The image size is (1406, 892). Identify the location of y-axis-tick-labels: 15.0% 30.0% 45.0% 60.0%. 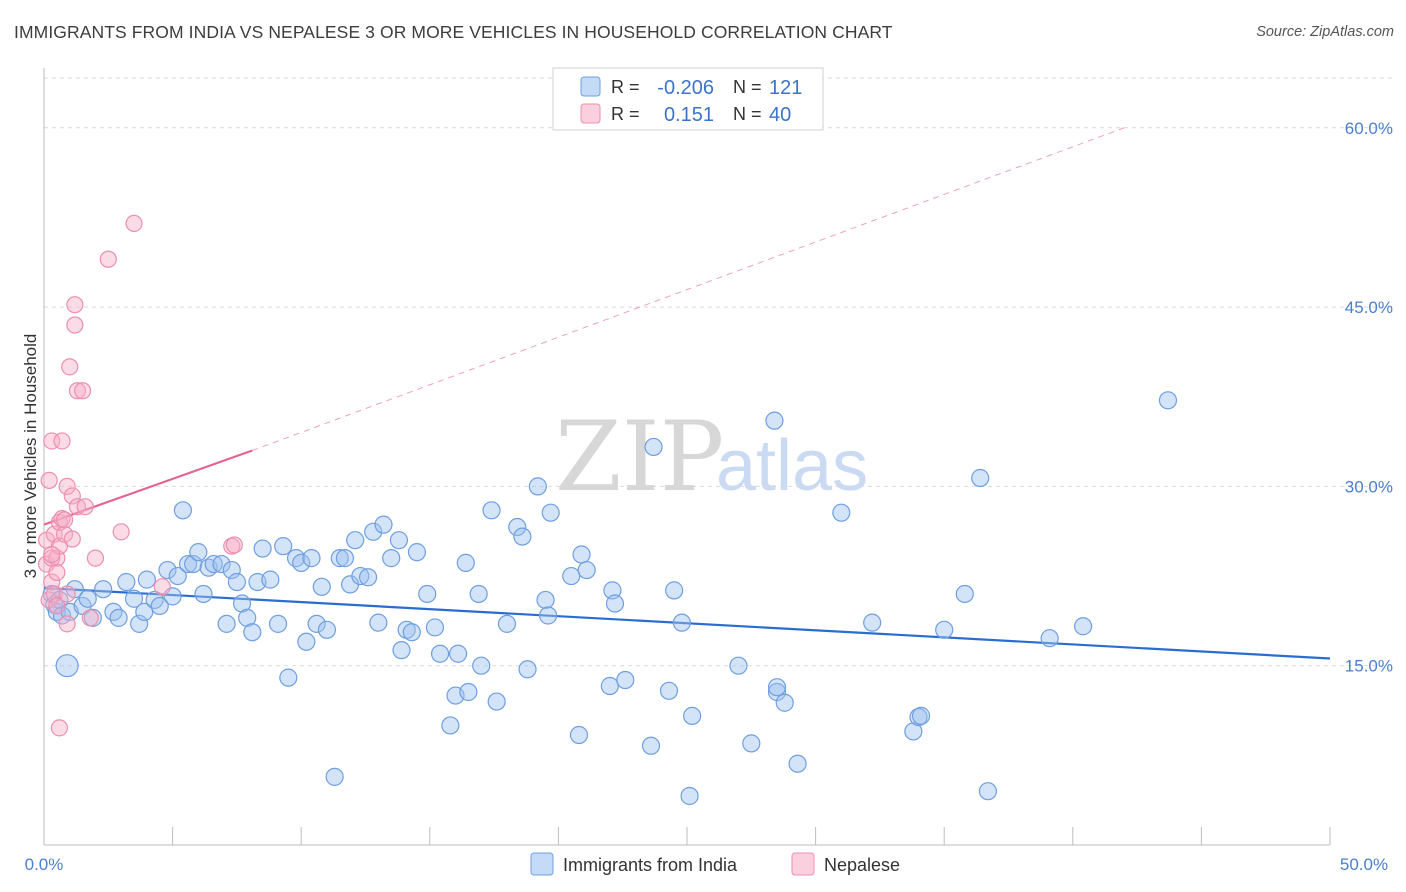
(1369, 397).